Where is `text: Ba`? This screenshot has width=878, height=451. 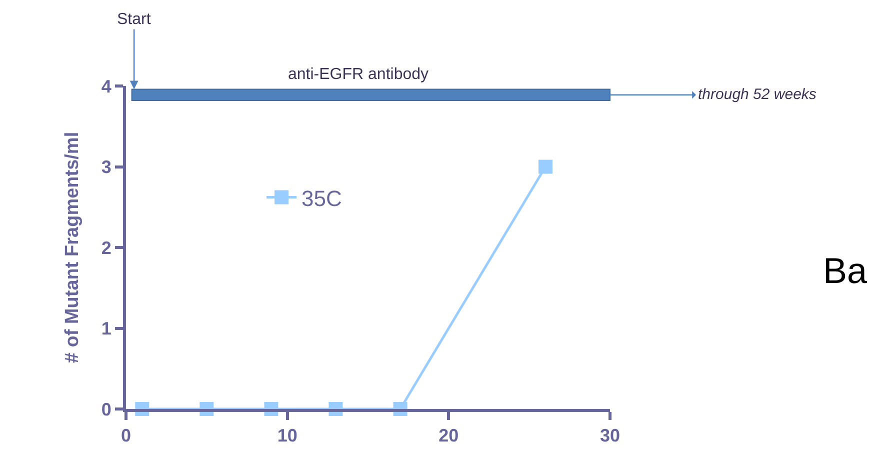
text: Ba is located at coordinates (845, 270).